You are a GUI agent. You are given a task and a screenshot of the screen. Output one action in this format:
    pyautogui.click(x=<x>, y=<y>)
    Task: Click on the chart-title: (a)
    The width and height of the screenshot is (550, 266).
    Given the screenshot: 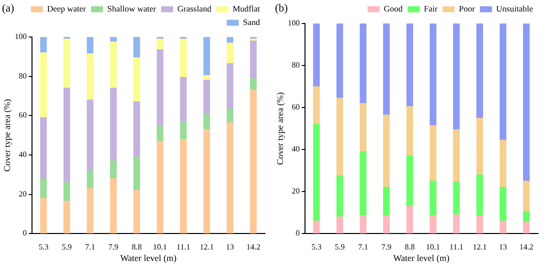 What is the action you would take?
    pyautogui.click(x=8, y=8)
    